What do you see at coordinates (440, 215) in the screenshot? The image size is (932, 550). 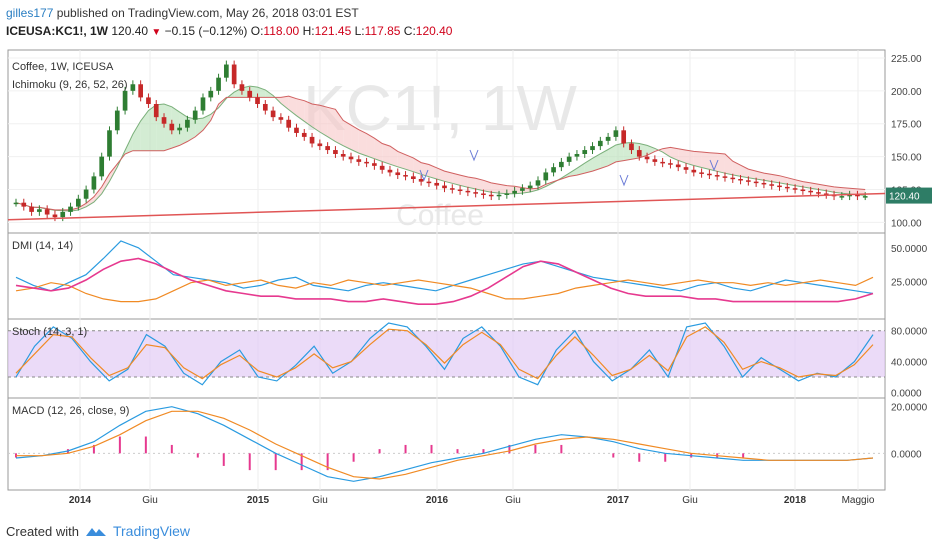 I see `watermark-name: Coffee` at bounding box center [440, 215].